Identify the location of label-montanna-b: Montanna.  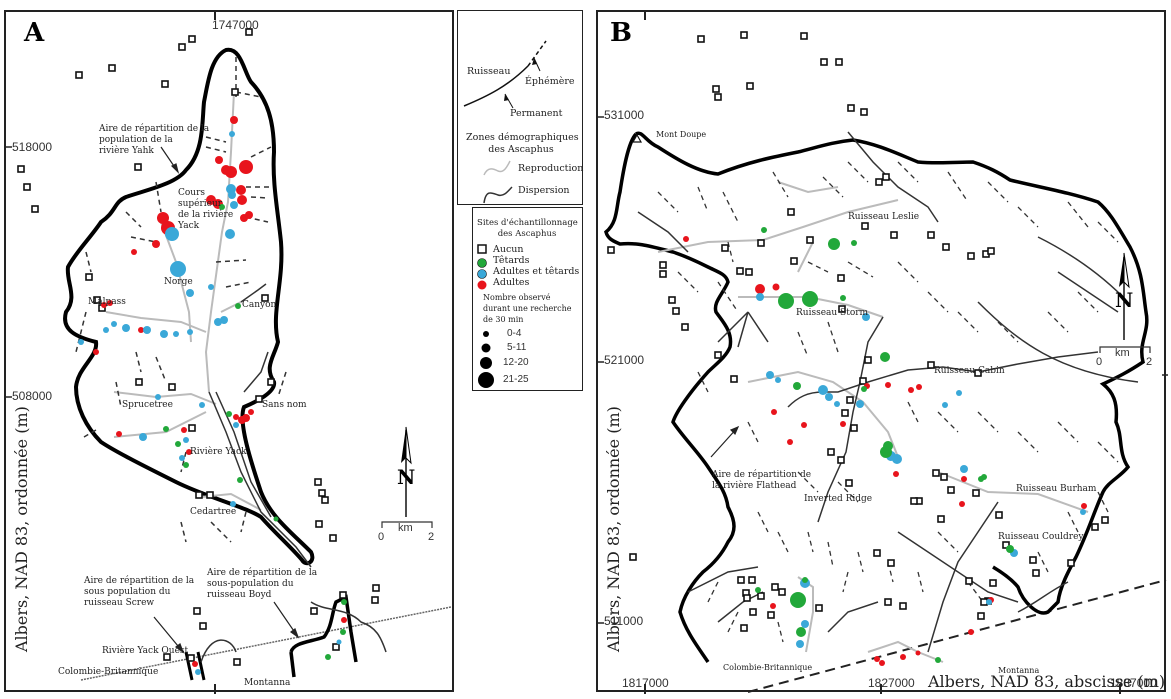
(1019, 670).